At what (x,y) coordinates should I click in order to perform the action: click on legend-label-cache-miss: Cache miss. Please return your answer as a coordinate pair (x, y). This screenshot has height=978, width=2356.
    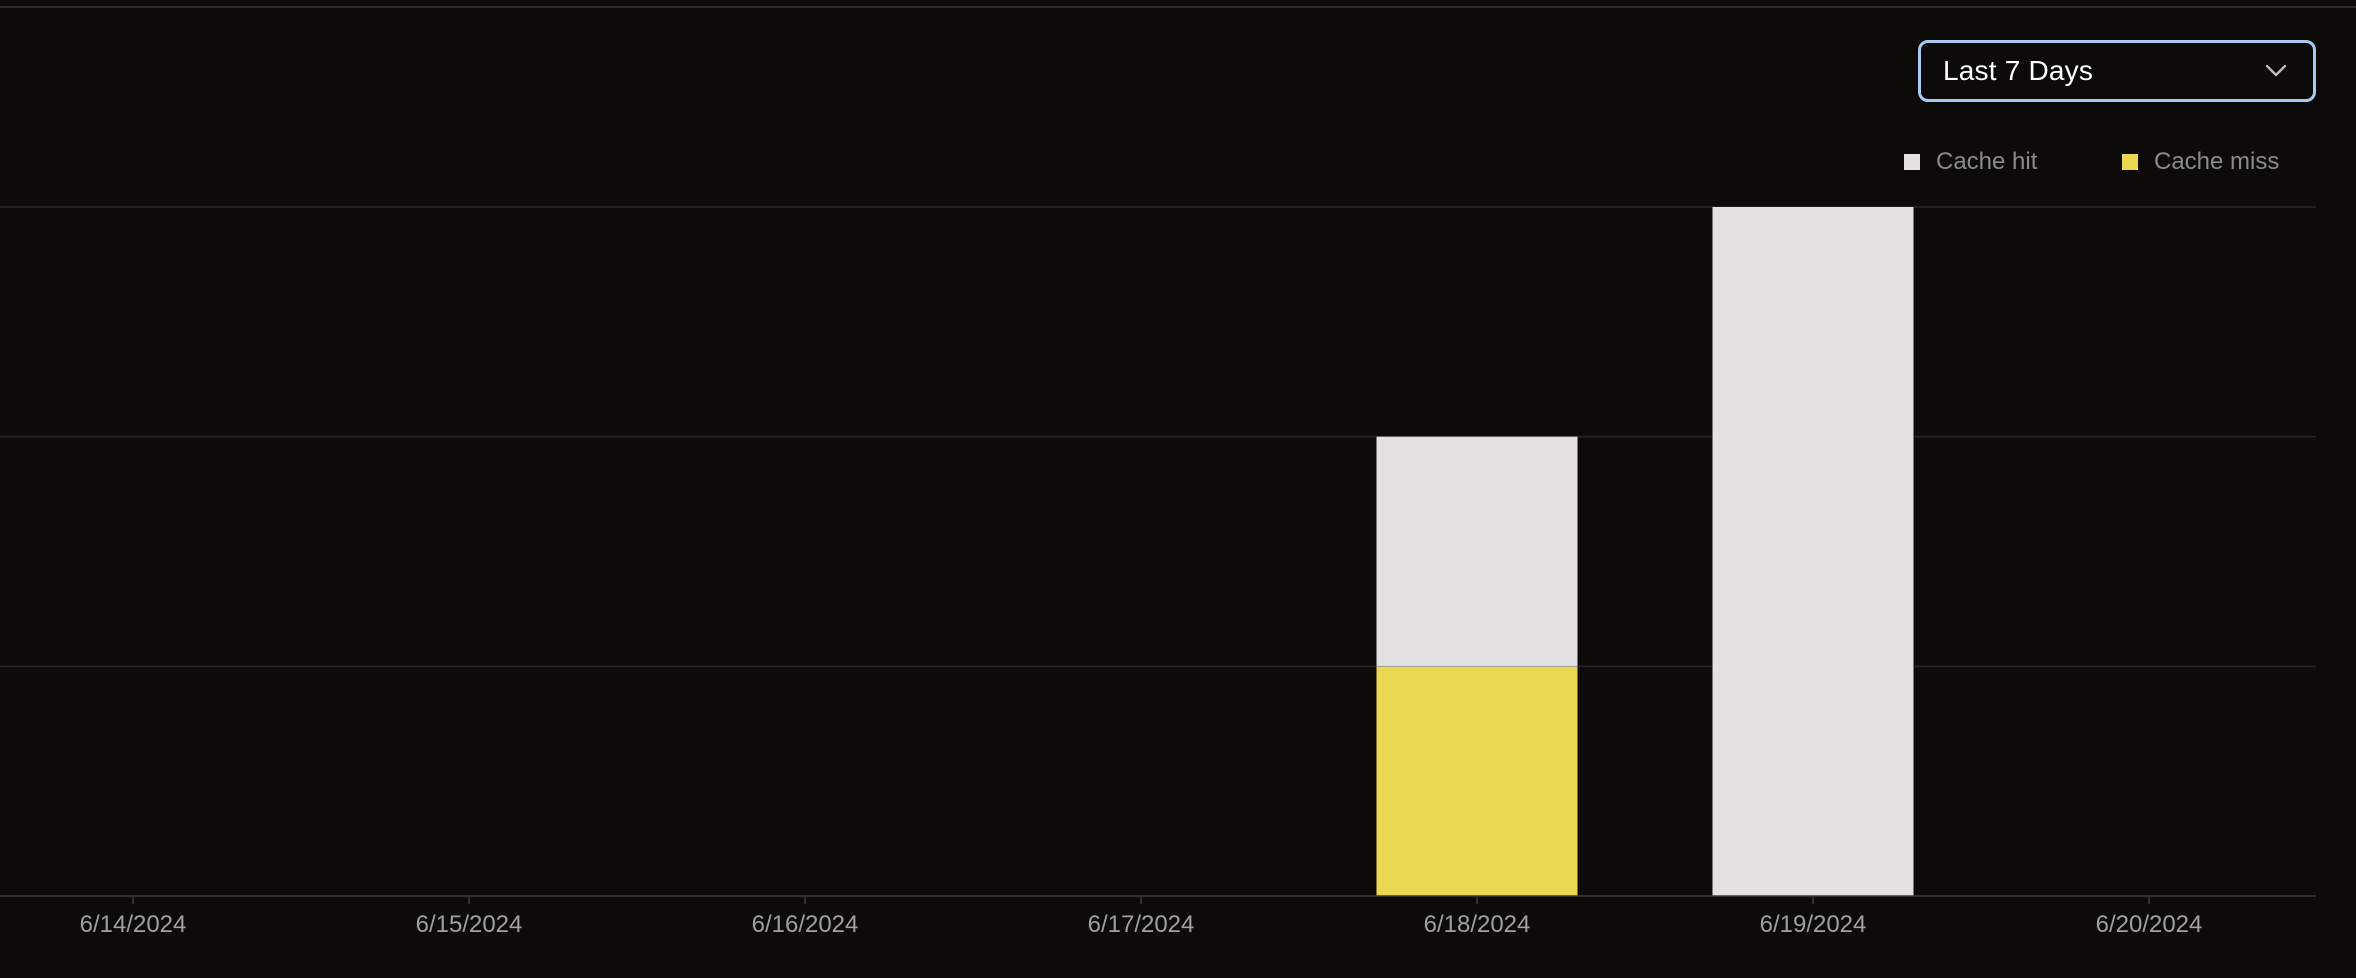
    Looking at the image, I should click on (2217, 161).